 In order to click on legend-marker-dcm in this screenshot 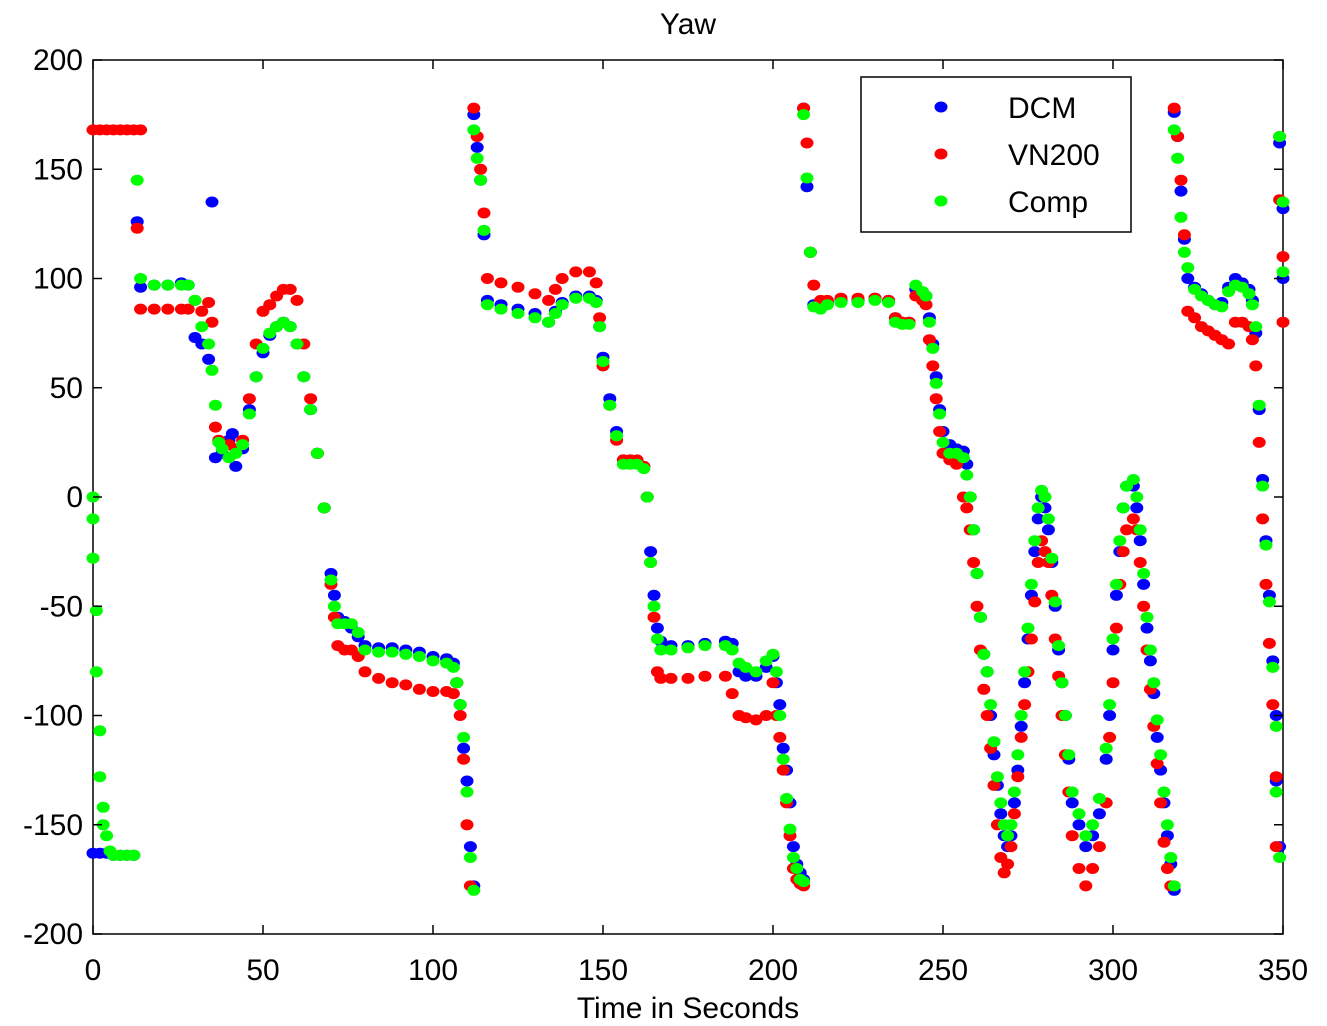, I will do `click(941, 107)`.